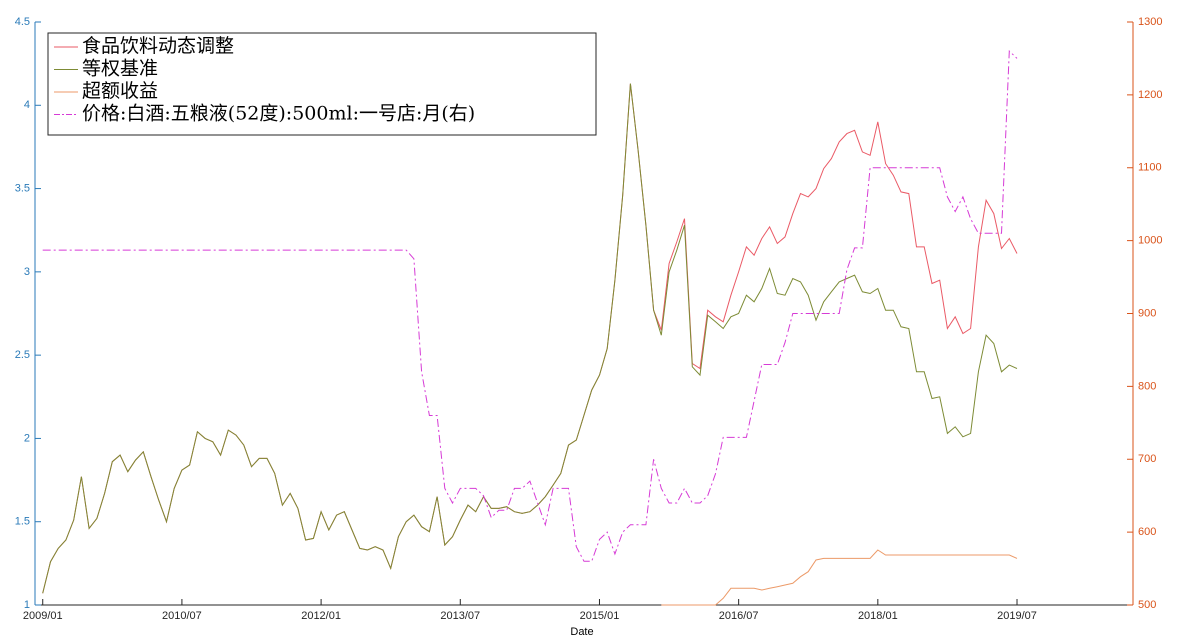  Describe the element at coordinates (600, 616) in the screenshot. I see `x-tick-label: 2015/01` at that location.